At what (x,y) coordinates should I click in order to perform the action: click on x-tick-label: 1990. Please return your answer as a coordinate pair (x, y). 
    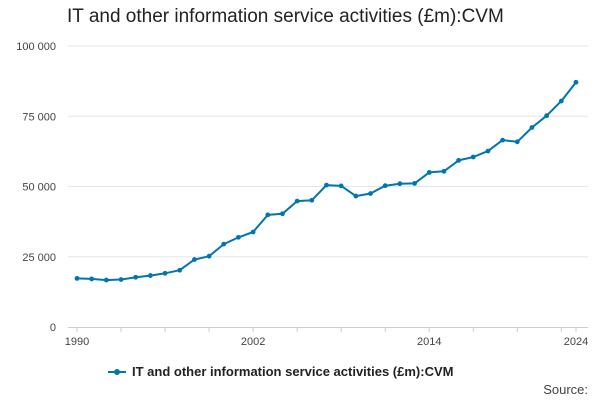
    Looking at the image, I should click on (77, 342).